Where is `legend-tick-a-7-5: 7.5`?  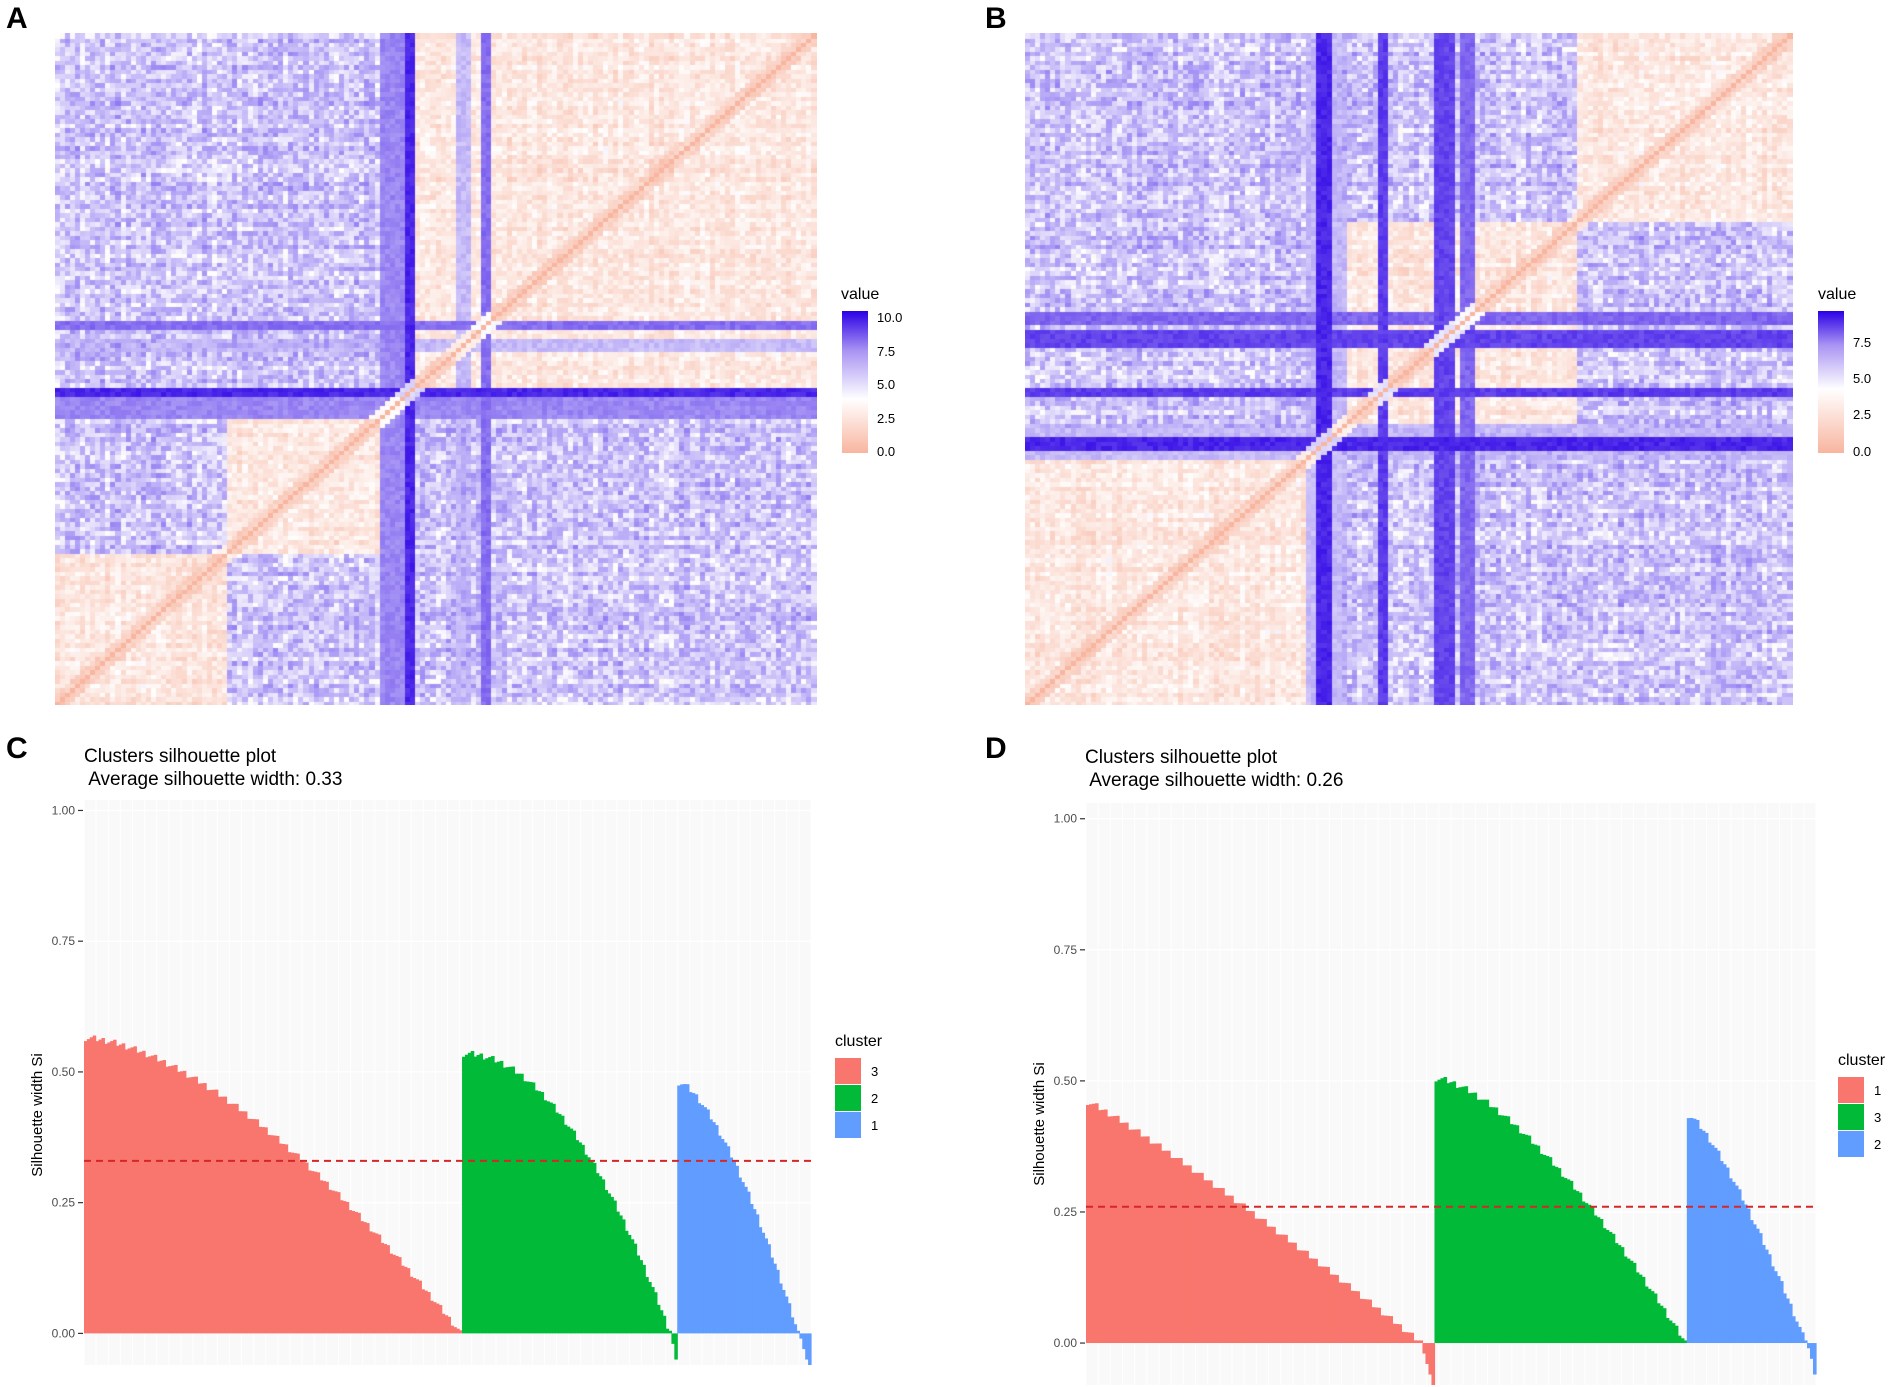
legend-tick-a-7-5: 7.5 is located at coordinates (886, 351).